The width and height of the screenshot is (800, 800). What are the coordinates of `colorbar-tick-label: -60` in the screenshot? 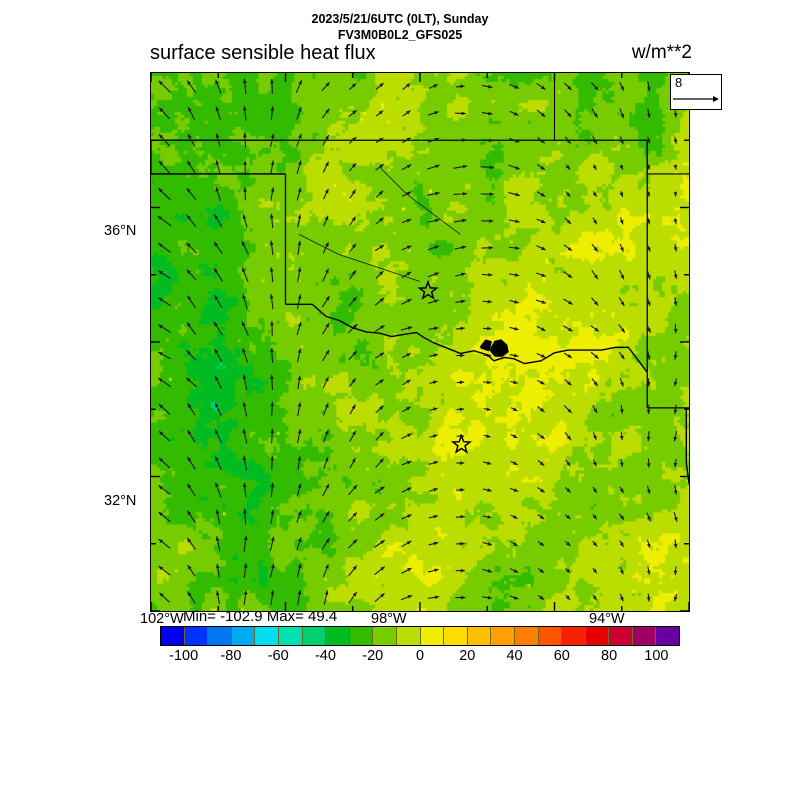 It's located at (278, 656).